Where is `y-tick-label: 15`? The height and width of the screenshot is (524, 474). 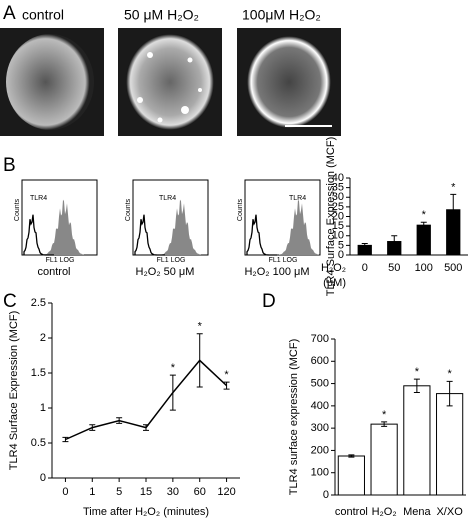 y-tick-label: 15 is located at coordinates (338, 226).